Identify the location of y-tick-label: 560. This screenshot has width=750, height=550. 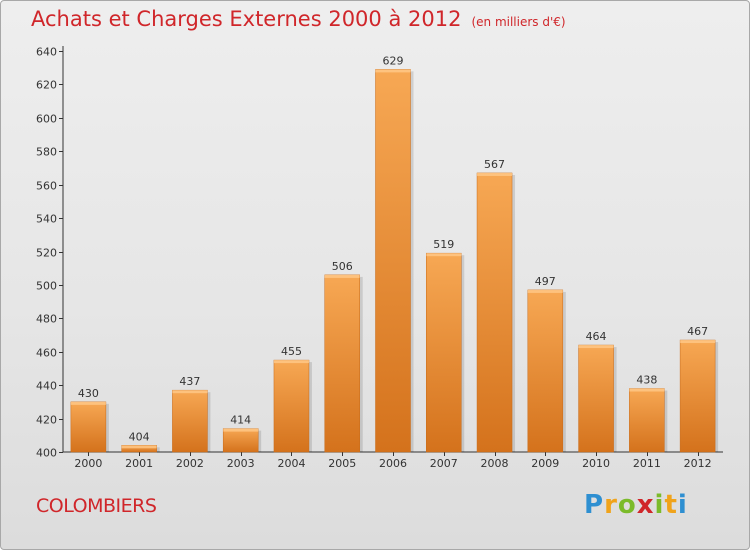
(46, 186).